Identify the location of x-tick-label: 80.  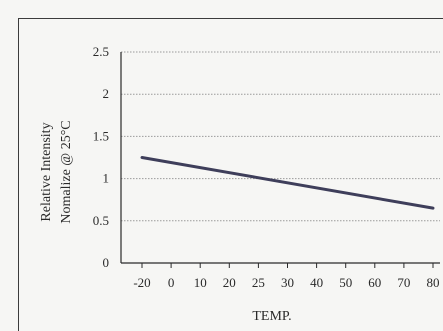
(433, 282).